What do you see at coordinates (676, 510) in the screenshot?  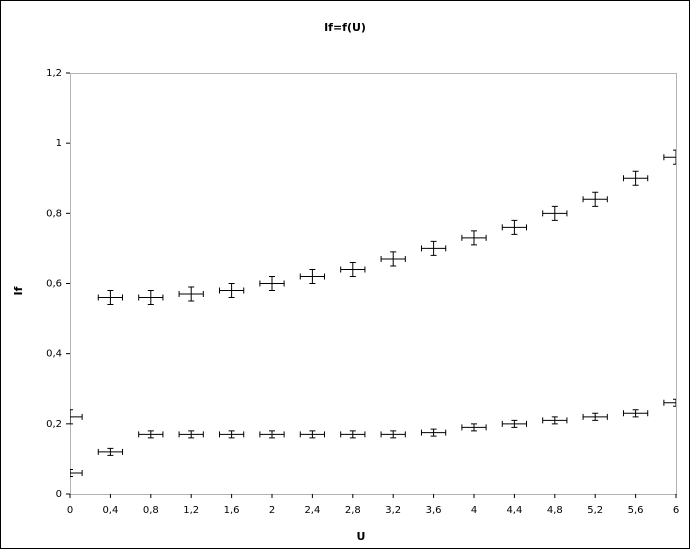 I see `x-tick-label: 6` at bounding box center [676, 510].